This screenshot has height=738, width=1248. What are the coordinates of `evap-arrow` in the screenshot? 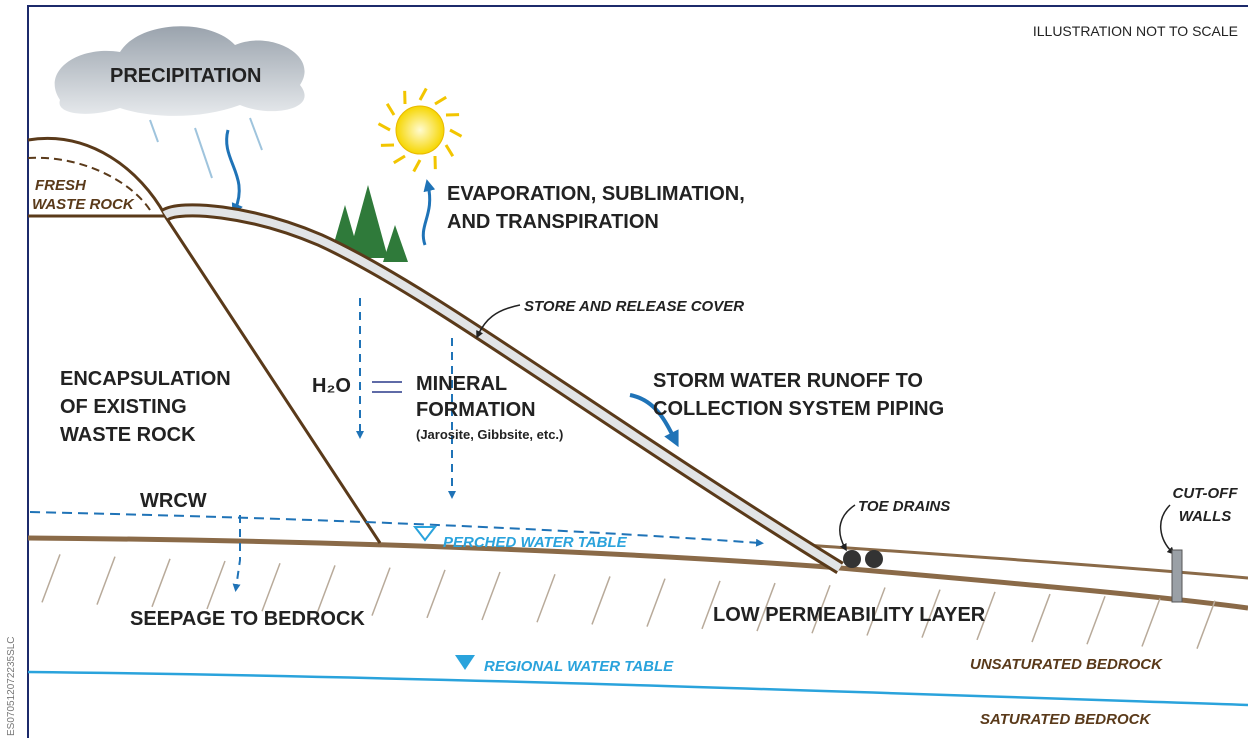 It's located at (428, 212).